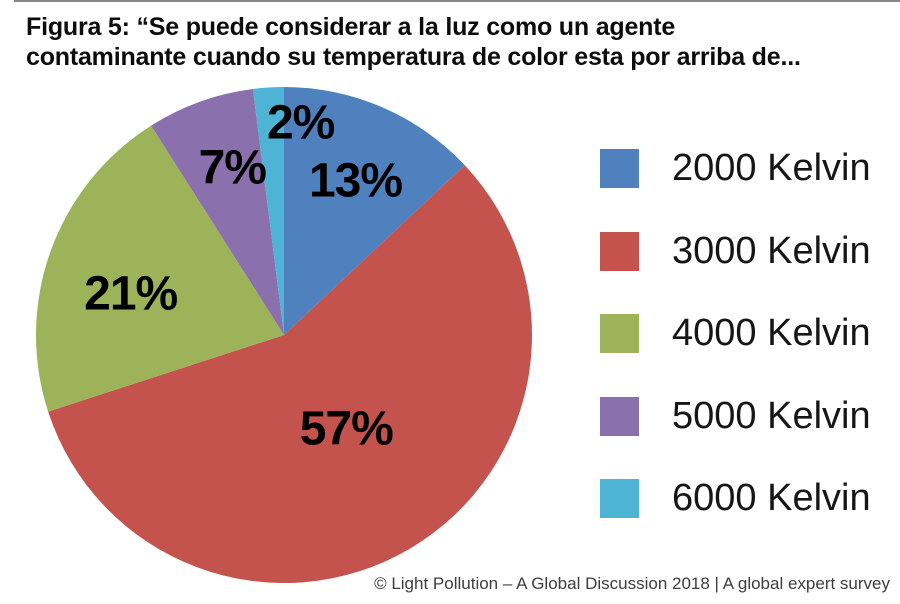  I want to click on pie-slice-5000-kelvin, so click(217, 211).